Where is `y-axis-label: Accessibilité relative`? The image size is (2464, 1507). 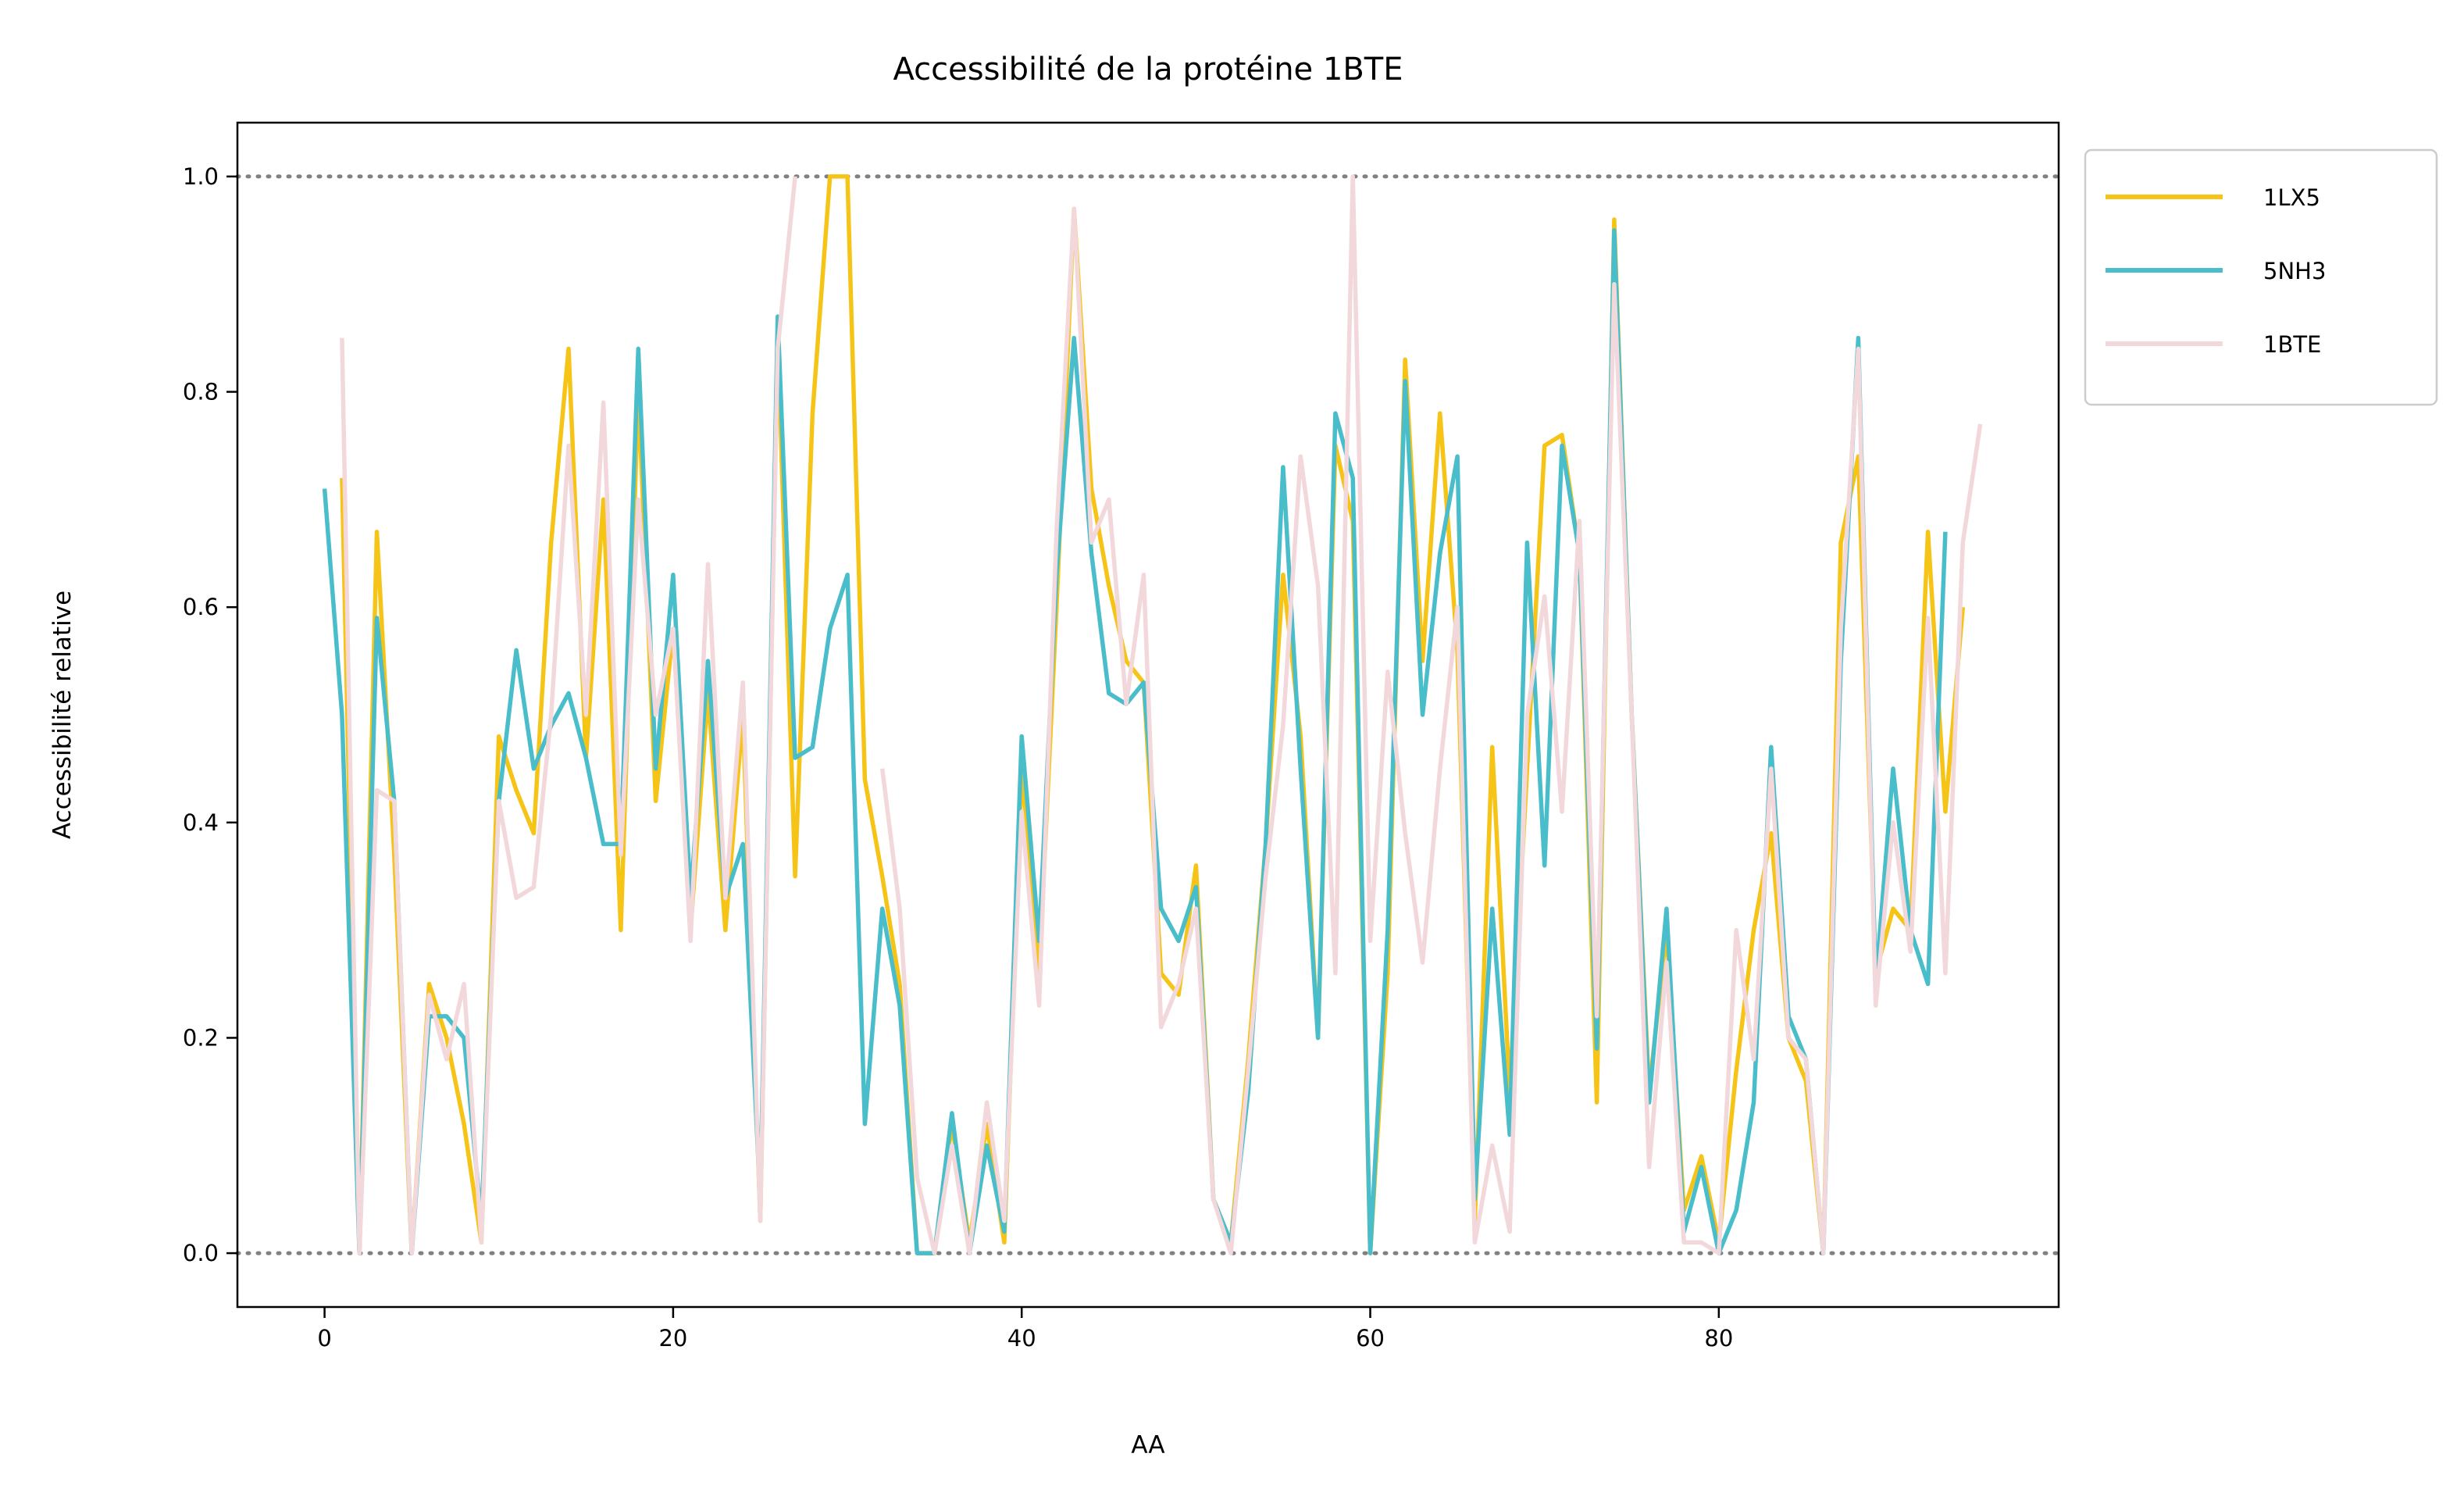 y-axis-label: Accessibilité relative is located at coordinates (63, 715).